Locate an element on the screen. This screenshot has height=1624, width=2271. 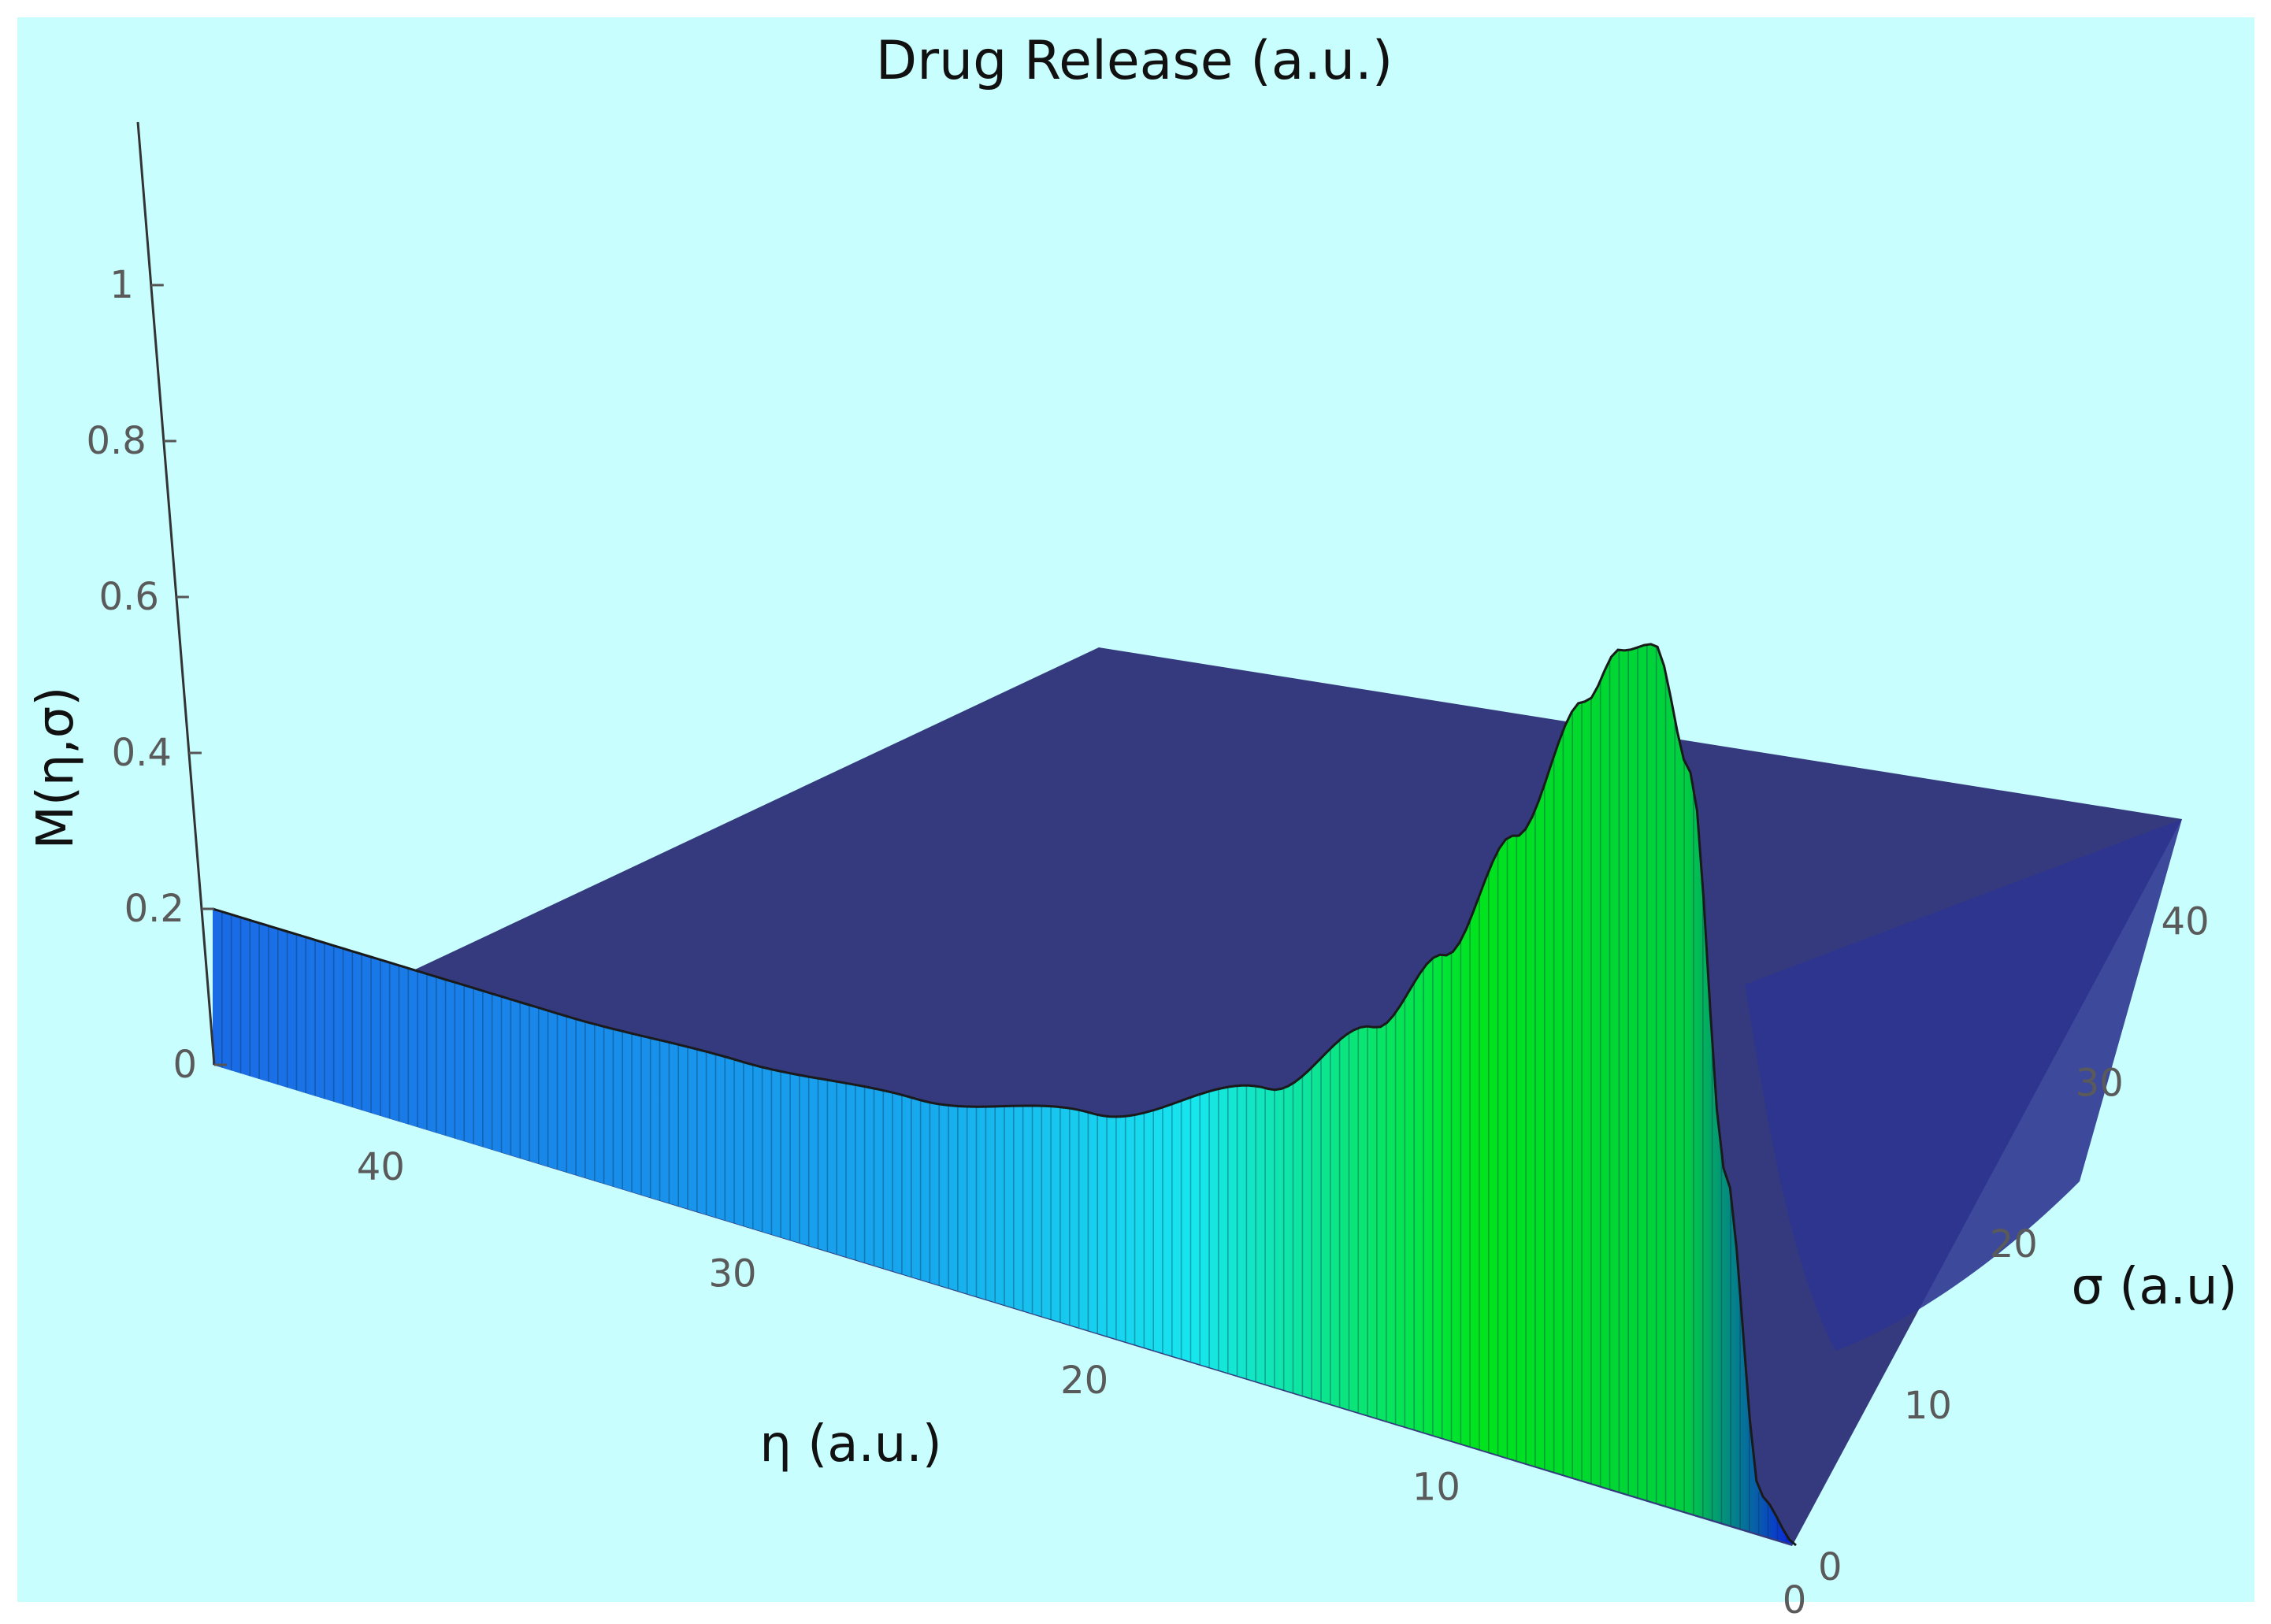
x-tick-label: 10 is located at coordinates (1436, 1487).